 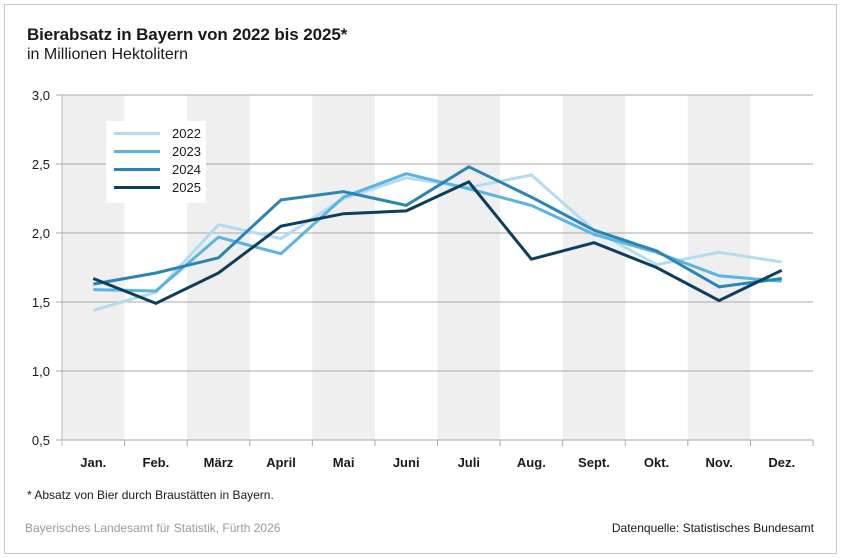 What do you see at coordinates (186, 133) in the screenshot?
I see `legend-label: 2022` at bounding box center [186, 133].